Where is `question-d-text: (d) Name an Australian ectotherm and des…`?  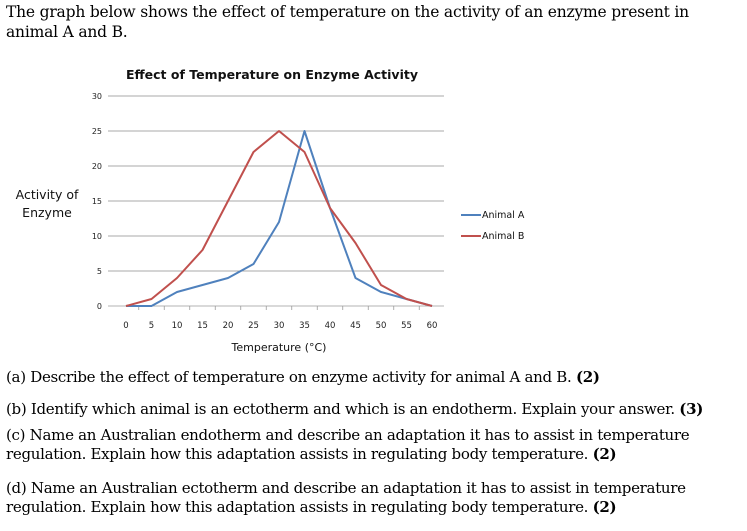 question-d-text: (d) Name an Australian ectotherm and des… is located at coordinates (346, 497).